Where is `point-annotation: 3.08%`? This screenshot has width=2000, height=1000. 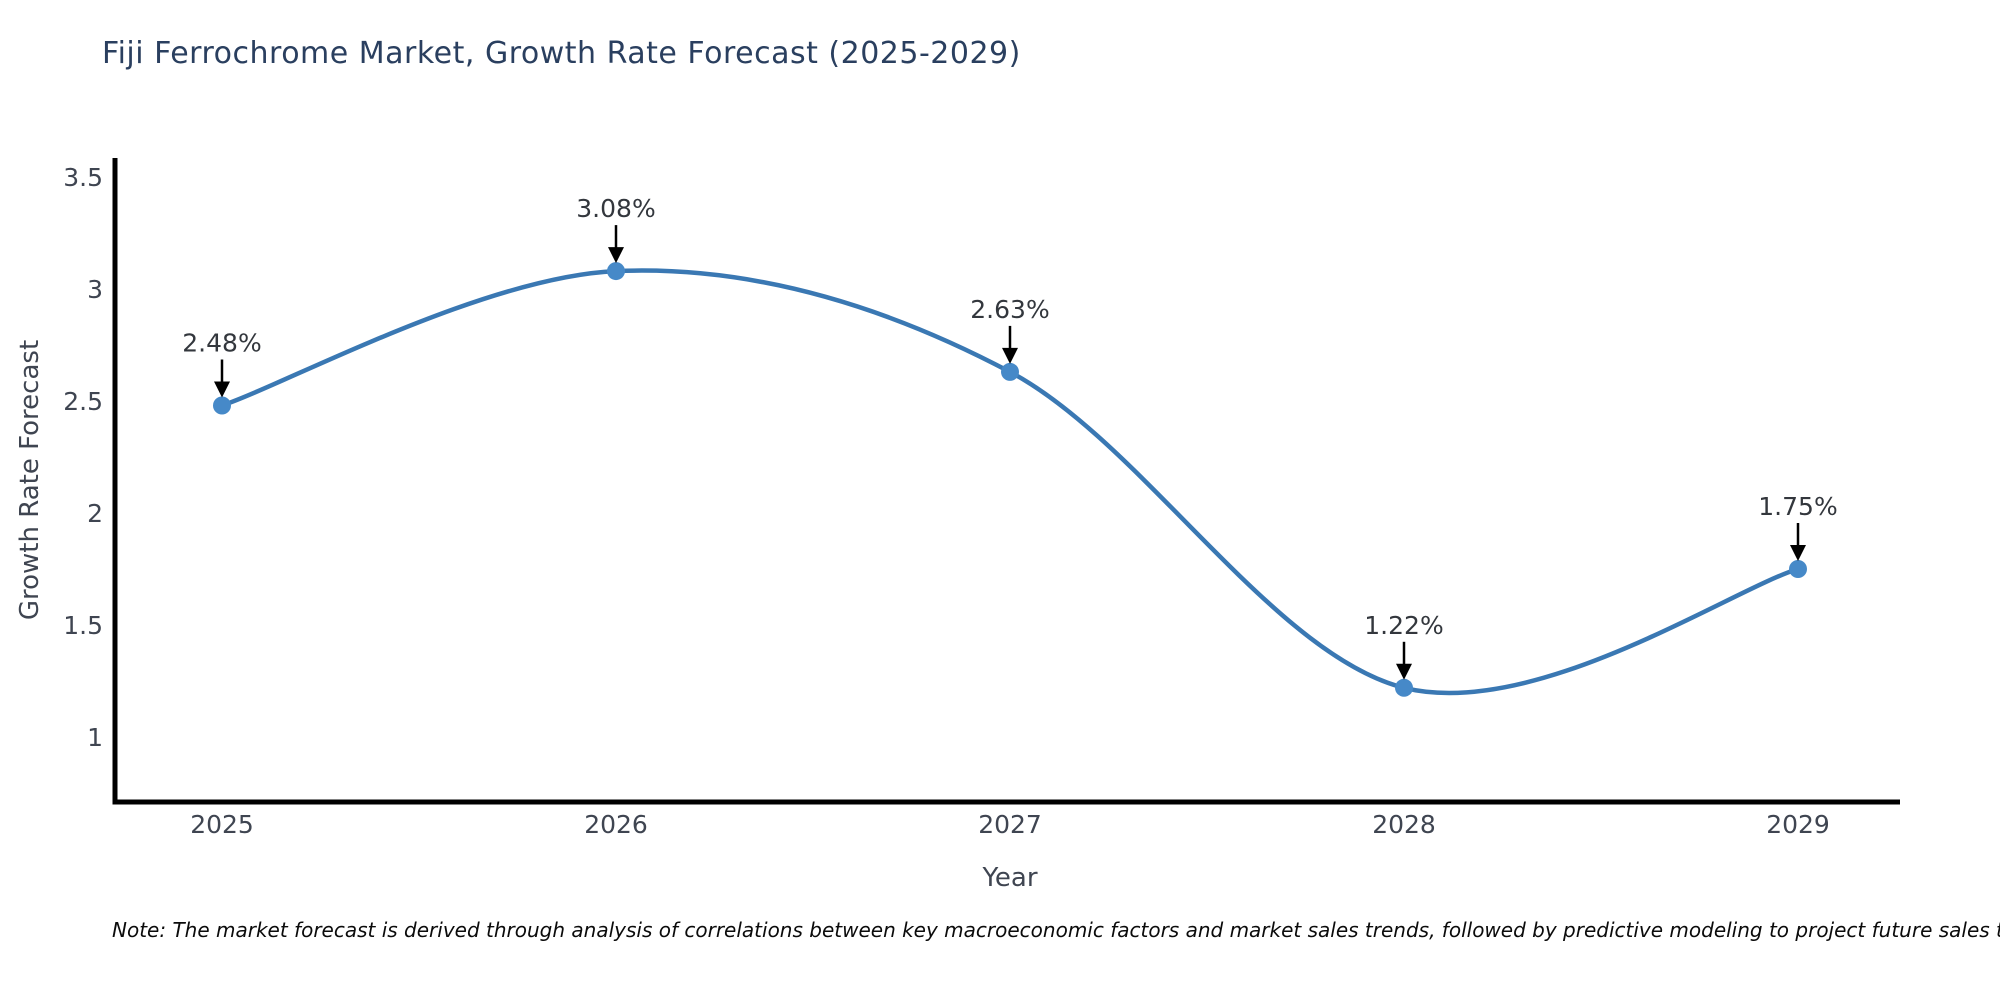
point-annotation: 3.08% is located at coordinates (615, 208).